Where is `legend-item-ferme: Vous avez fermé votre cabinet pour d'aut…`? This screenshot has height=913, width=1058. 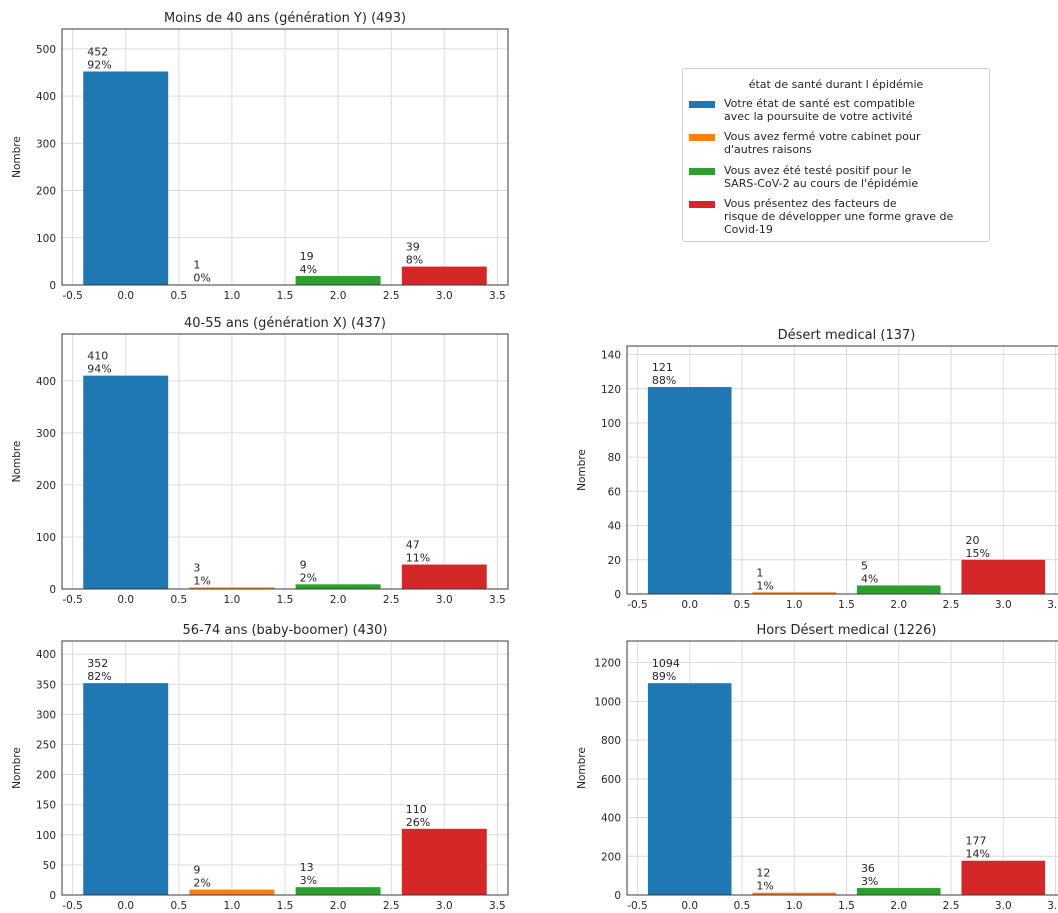
legend-item-ferme: Vous avez fermé votre cabinet pour d'aut… is located at coordinates (805, 143).